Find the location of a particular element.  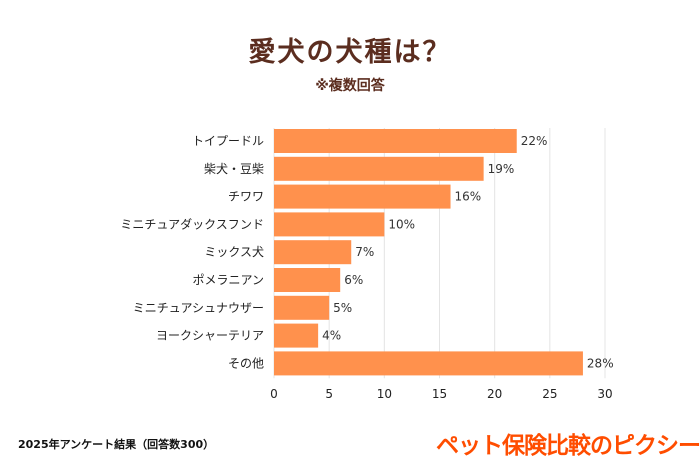

value-label: 22% is located at coordinates (534, 141).